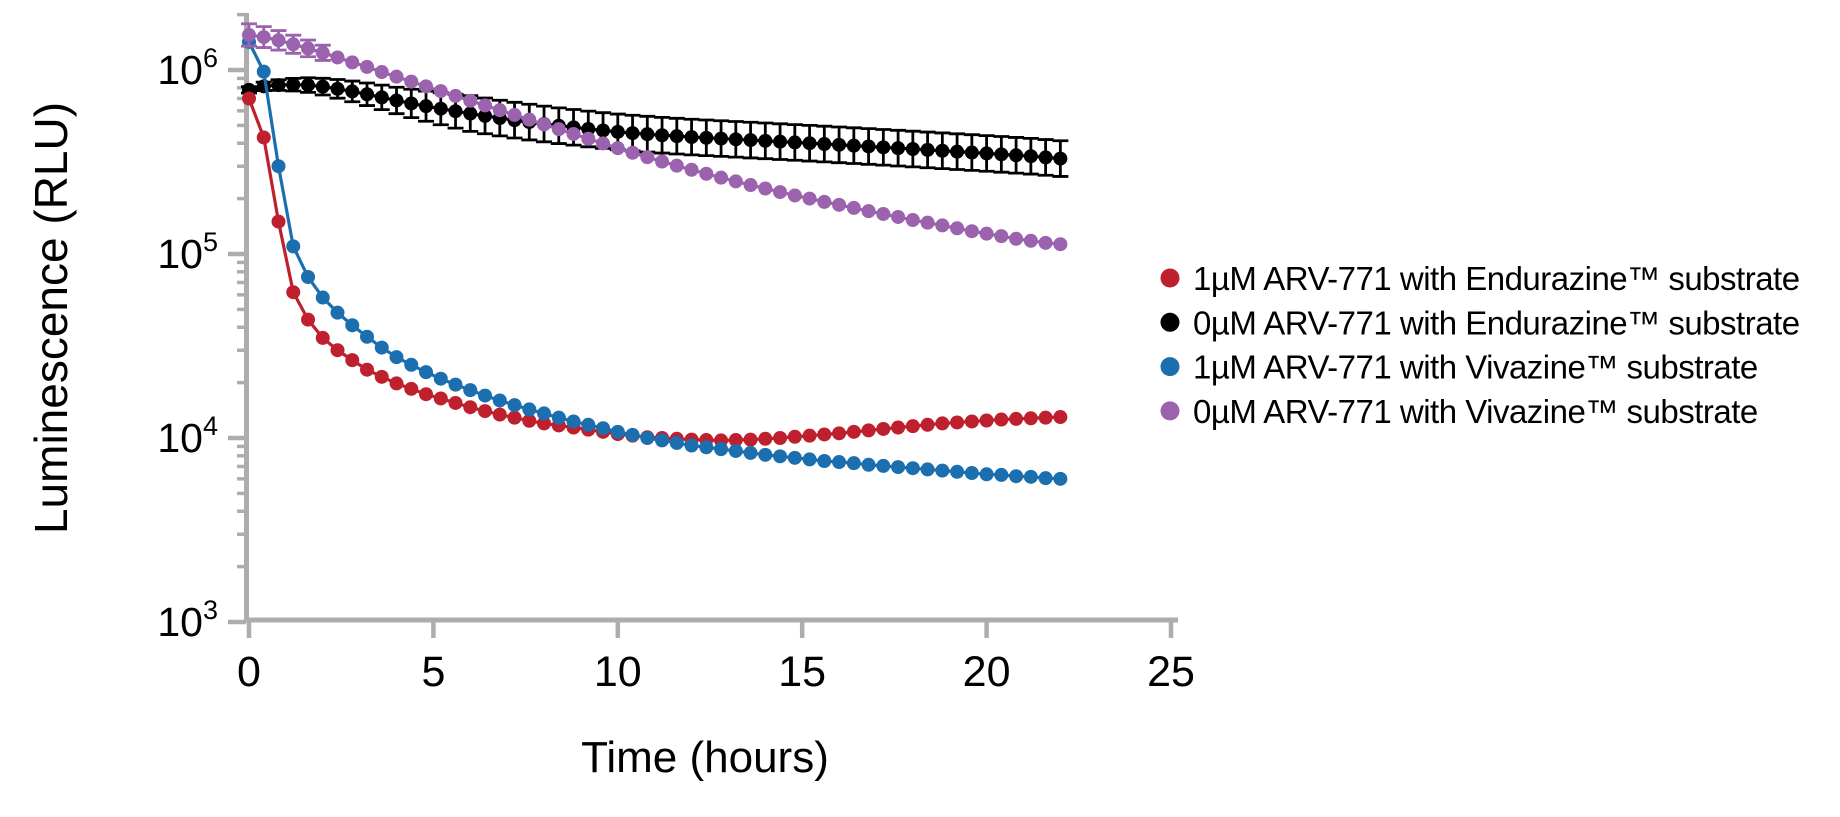 This screenshot has height=817, width=1840. I want to click on x-tick-label: 25, so click(1171, 672).